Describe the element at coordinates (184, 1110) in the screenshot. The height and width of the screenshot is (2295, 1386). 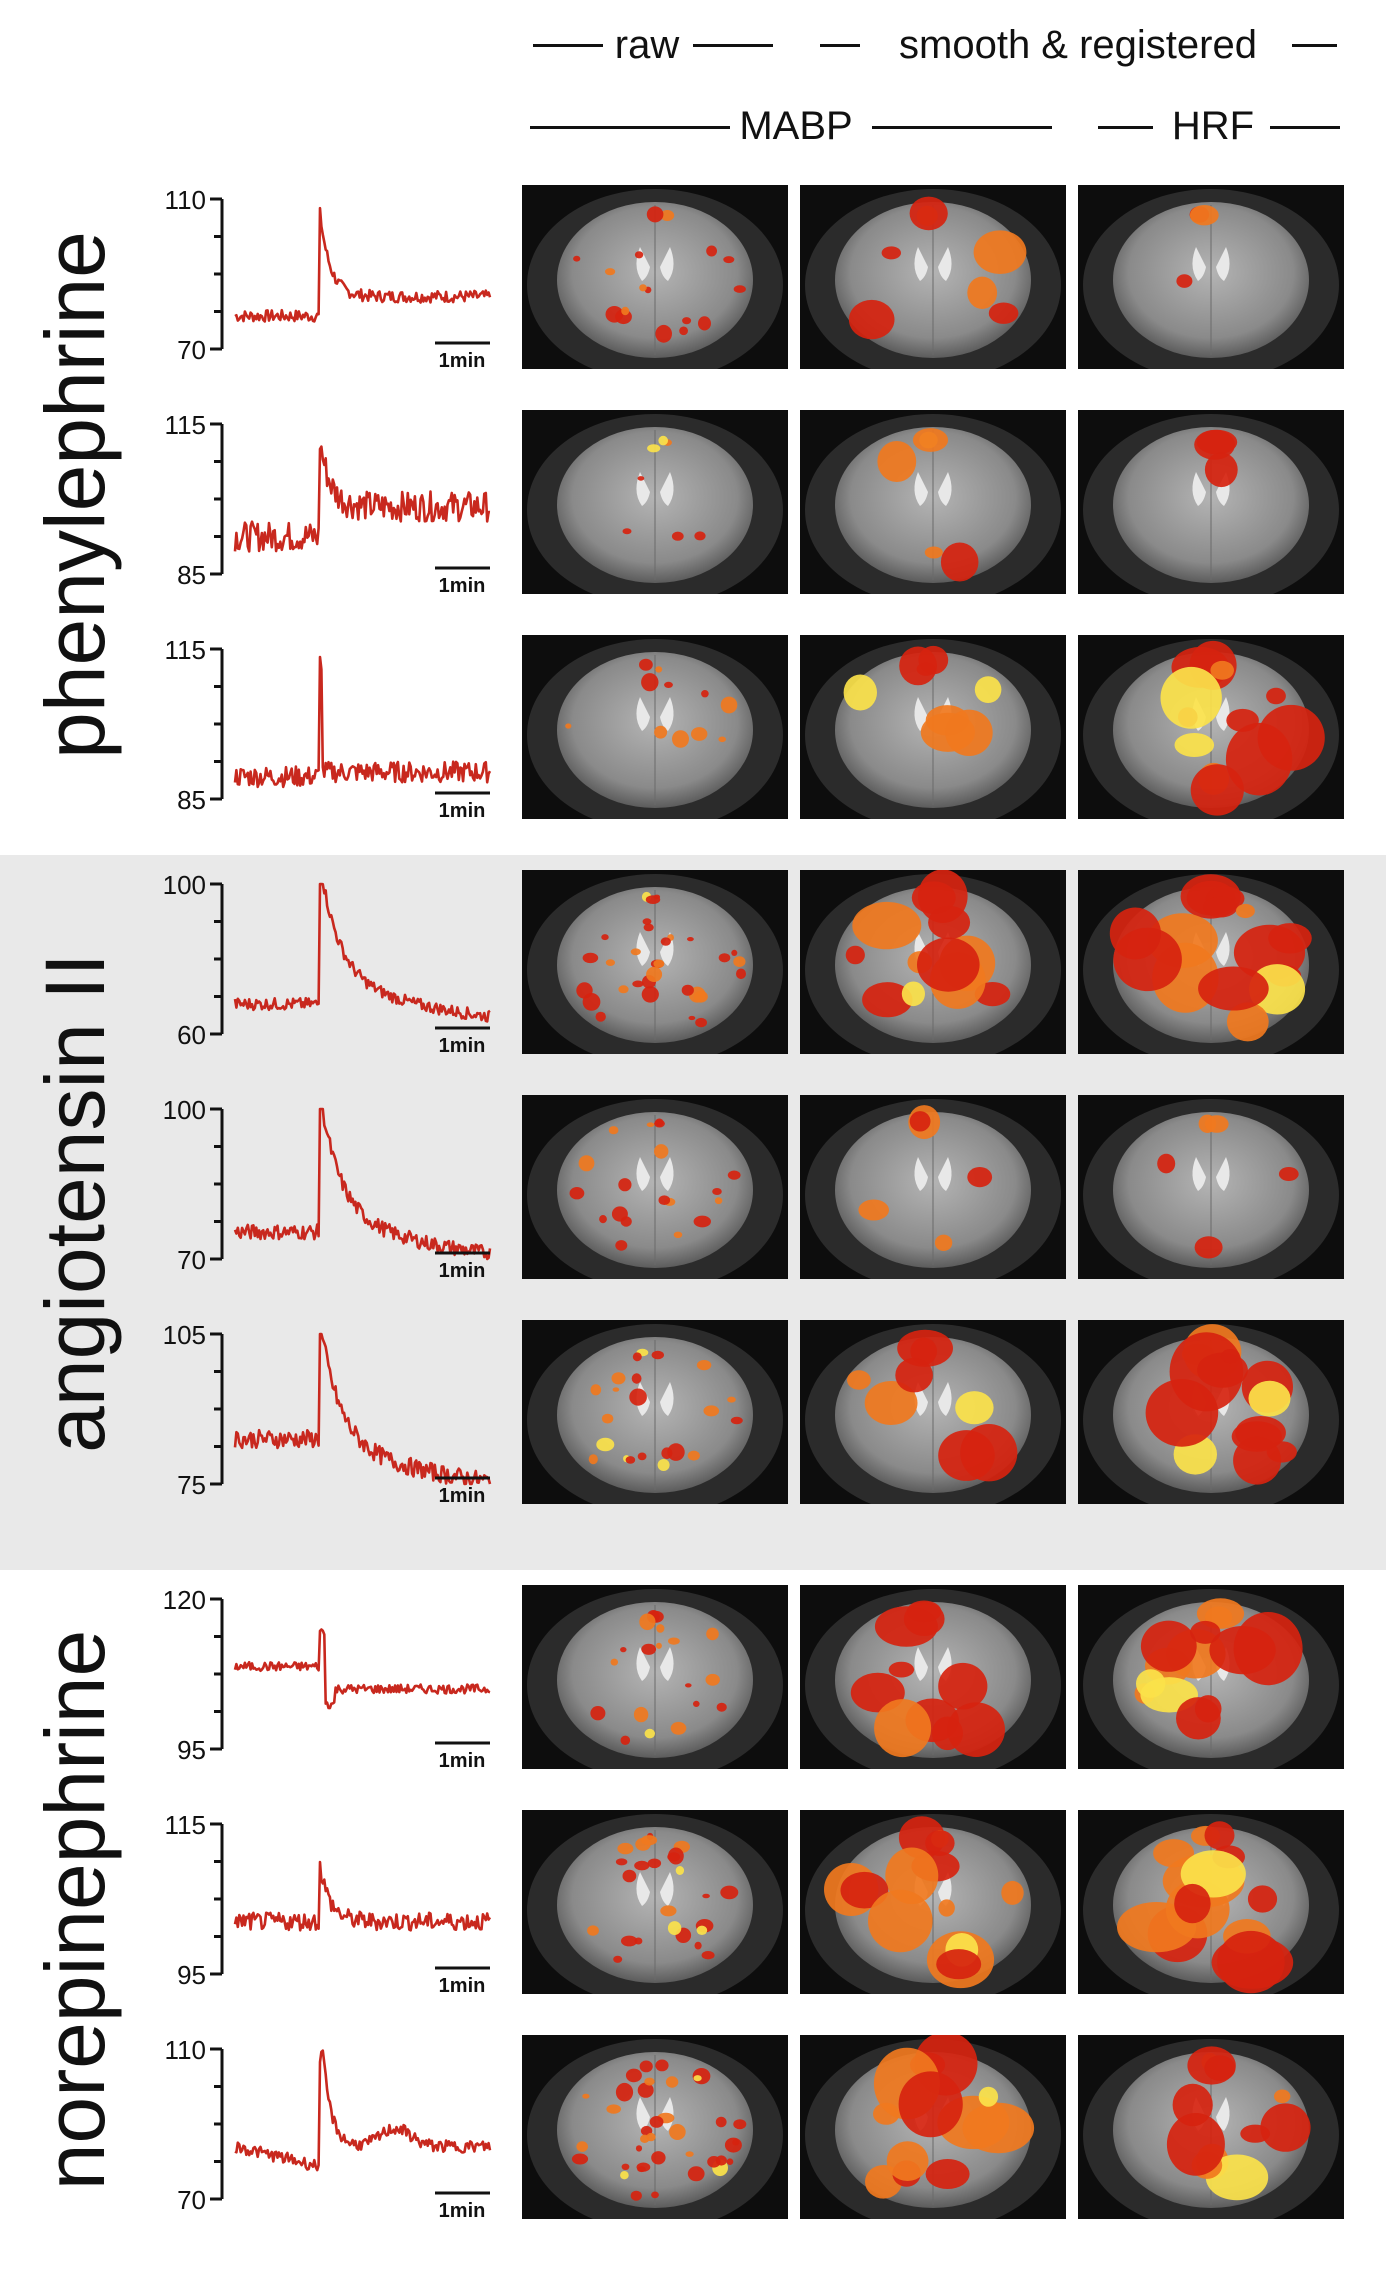
I see `y-tick-label-max: 100` at that location.